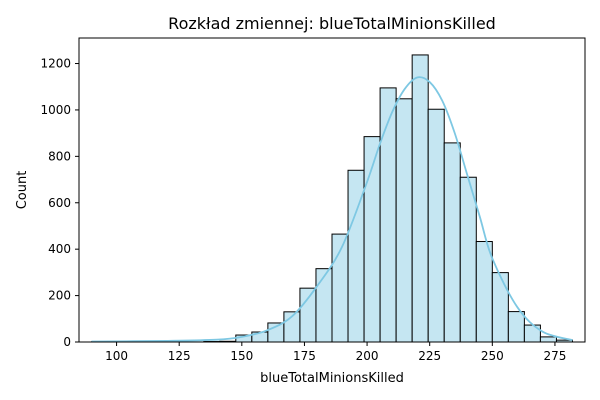 The height and width of the screenshot is (400, 600). What do you see at coordinates (55, 110) in the screenshot?
I see `y-tick-label: 1000` at bounding box center [55, 110].